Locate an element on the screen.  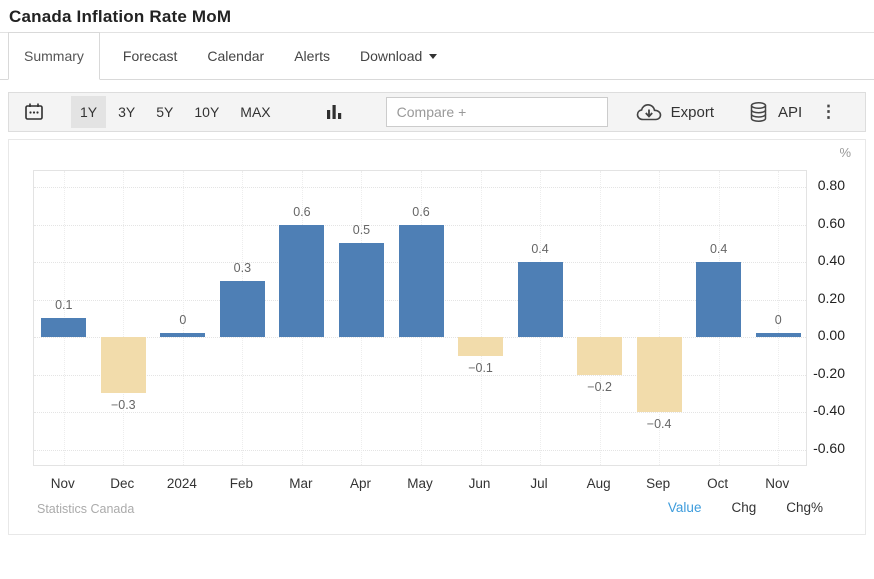
bar-chart-icon is located at coordinates (333, 112).